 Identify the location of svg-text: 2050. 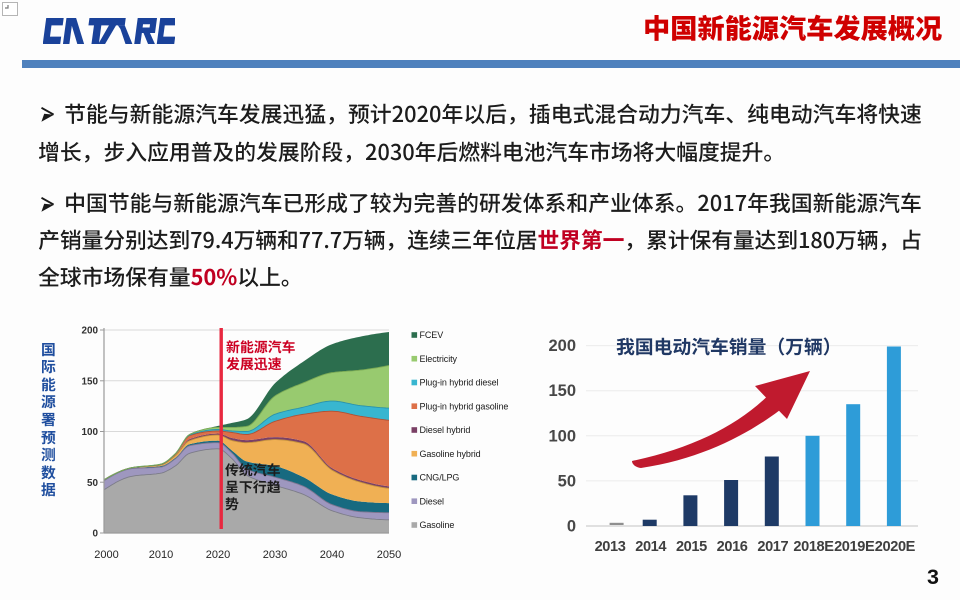
(389, 555).